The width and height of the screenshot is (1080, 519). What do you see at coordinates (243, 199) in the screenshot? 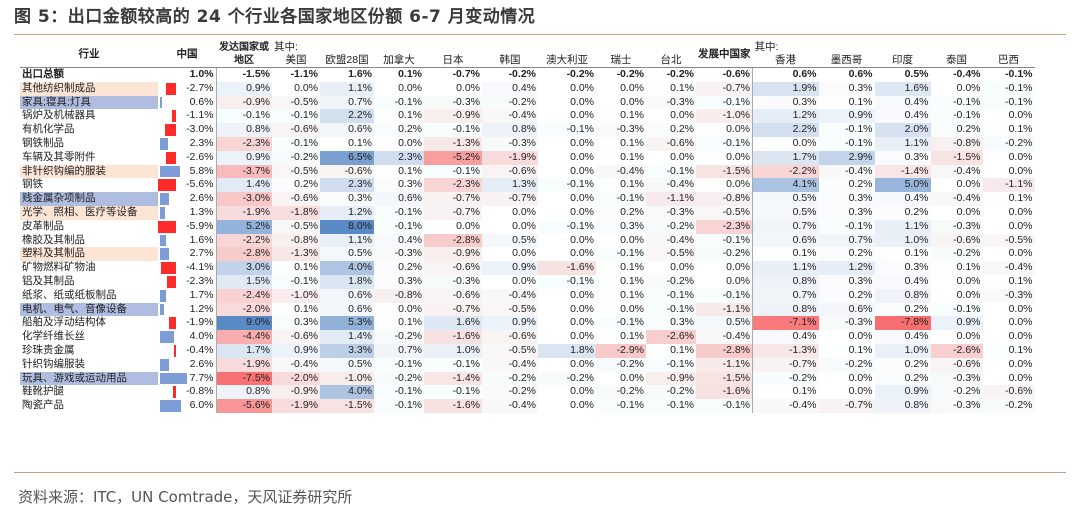
I see `share-change-cell: -3.0%` at bounding box center [243, 199].